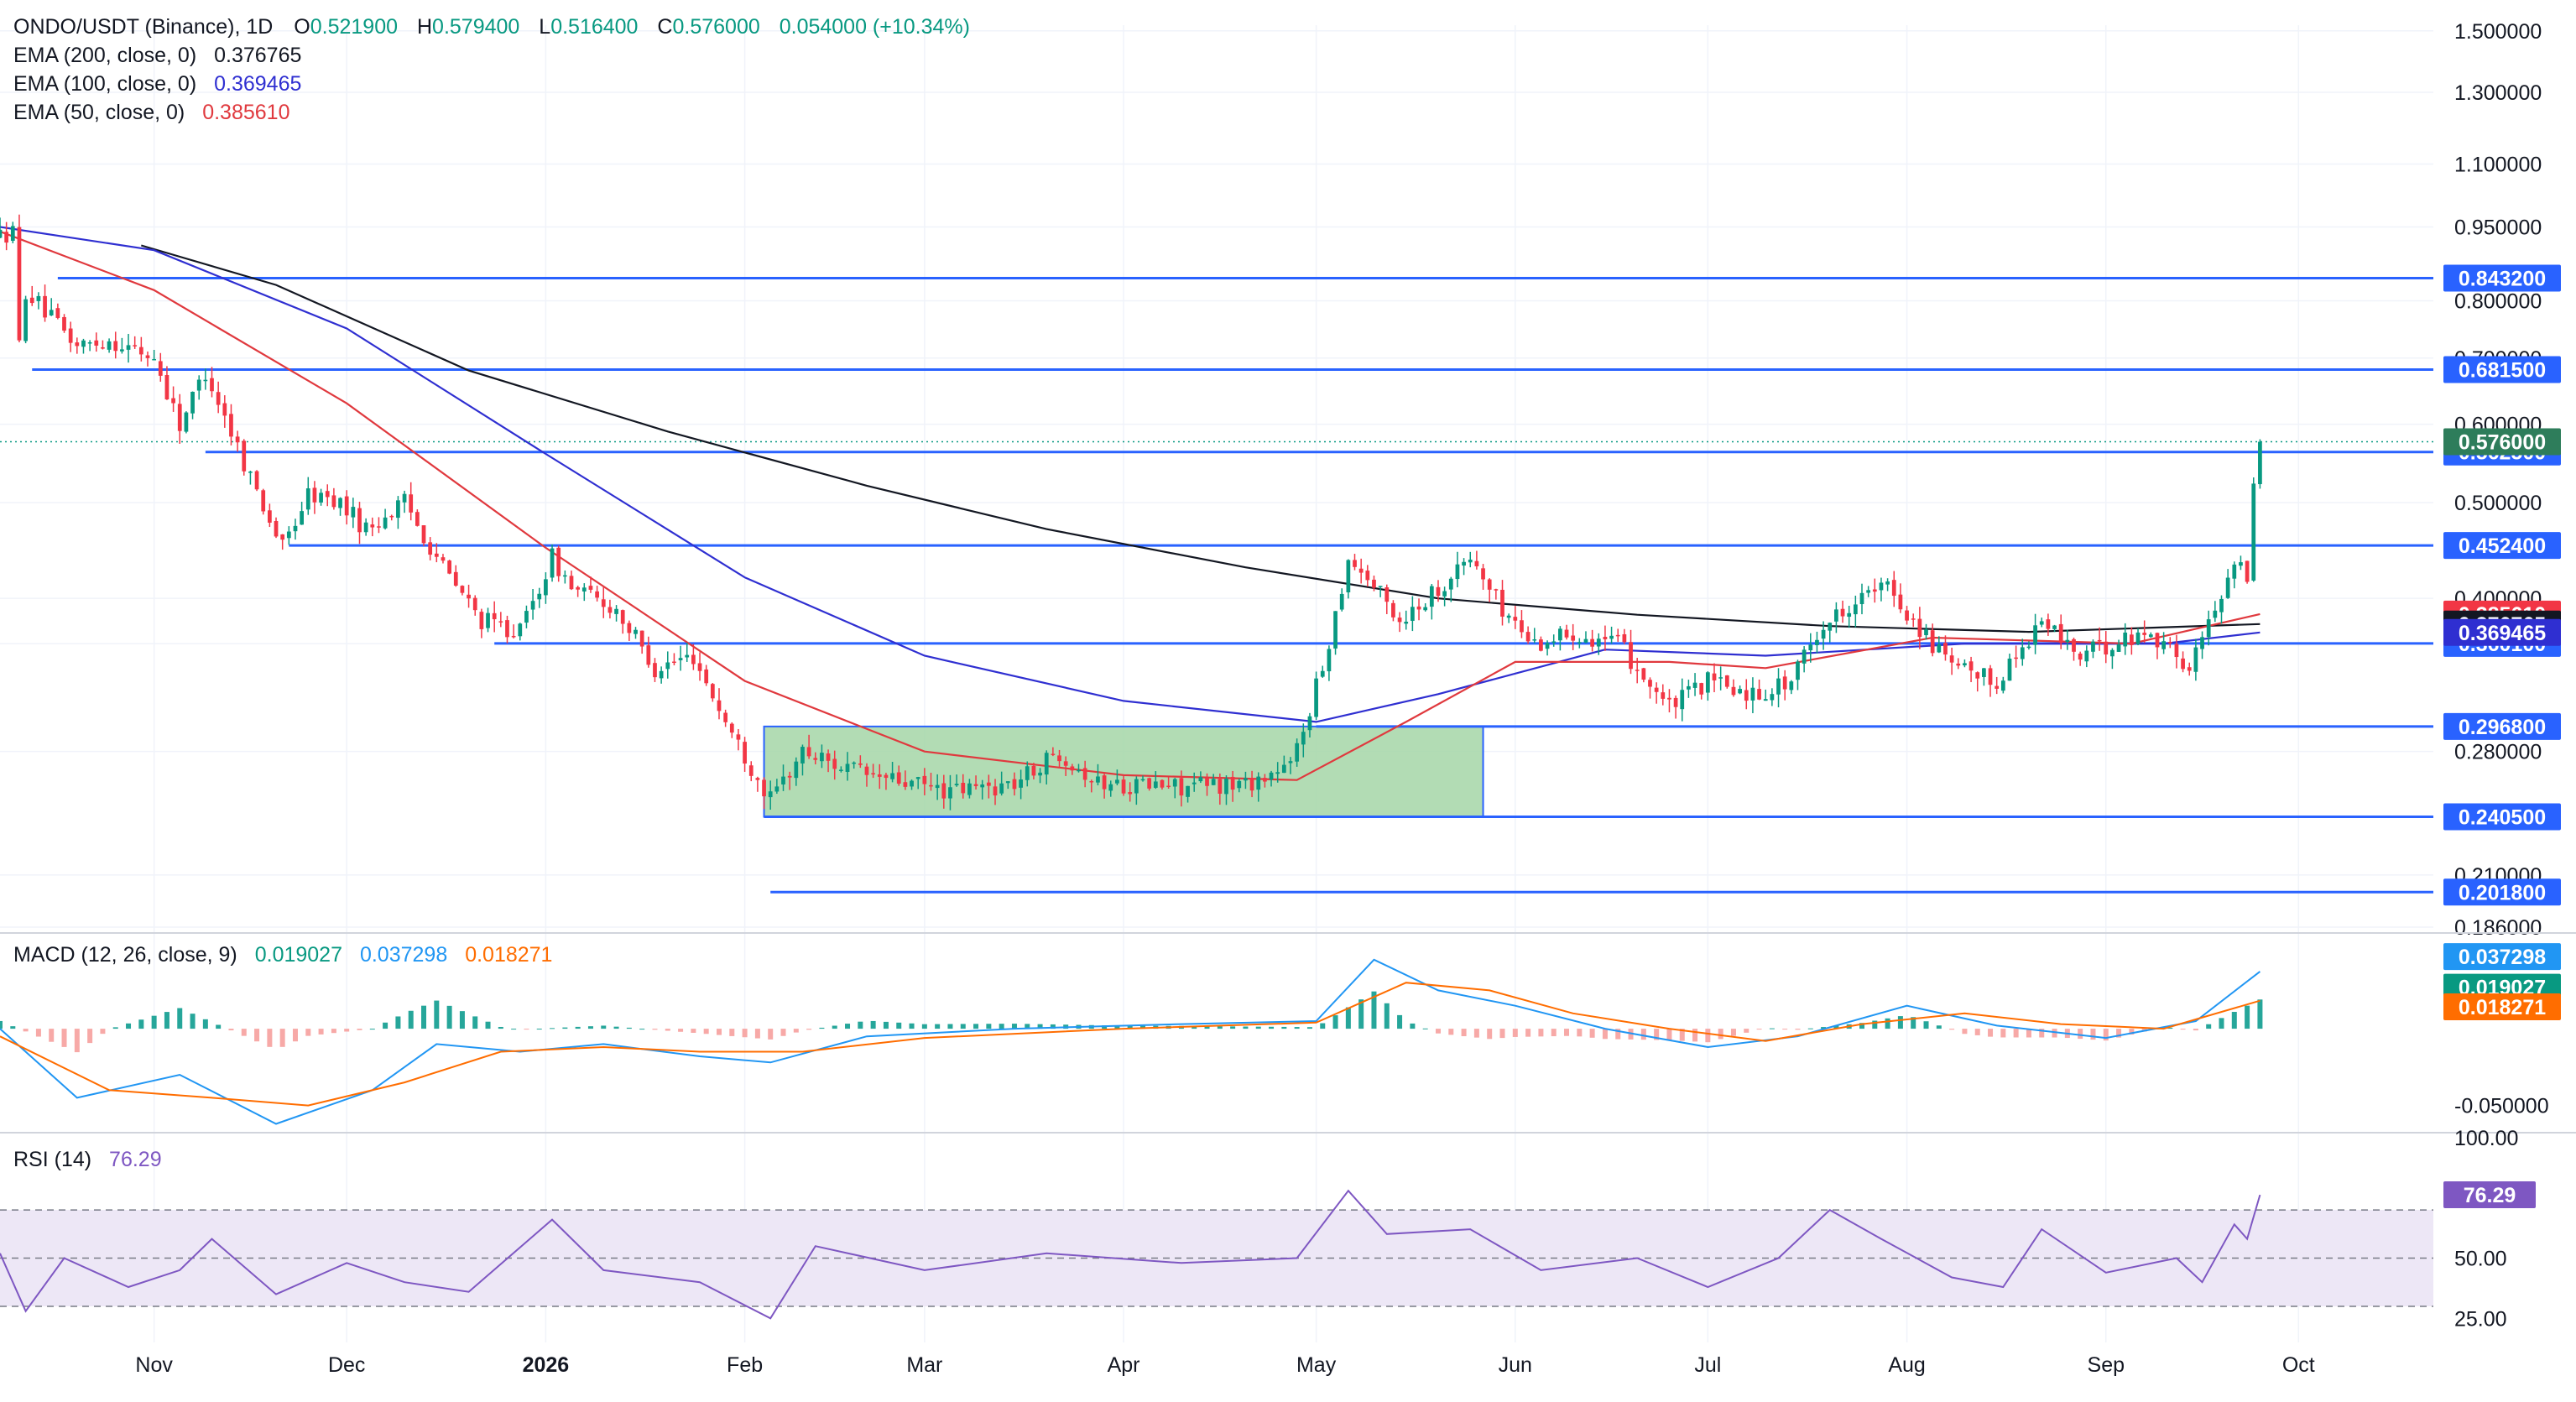 This screenshot has height=1402, width=2576. Describe the element at coordinates (1268, 1229) in the screenshot. I see `rsi-panel: 100.00 50.00 25.00 76.29` at that location.